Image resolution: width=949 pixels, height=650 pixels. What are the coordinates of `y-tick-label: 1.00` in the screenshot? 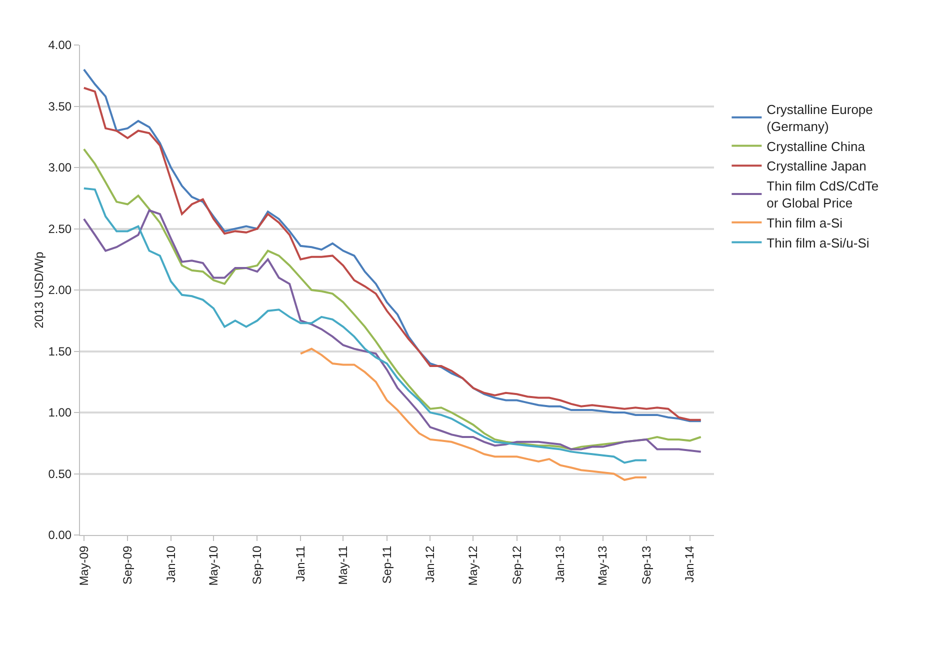 It's located at (60, 413).